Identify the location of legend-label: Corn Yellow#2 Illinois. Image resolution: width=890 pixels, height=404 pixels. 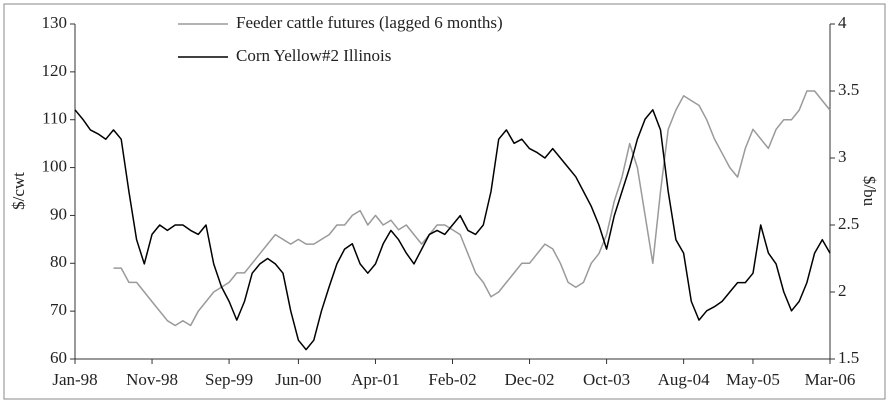
(313, 55).